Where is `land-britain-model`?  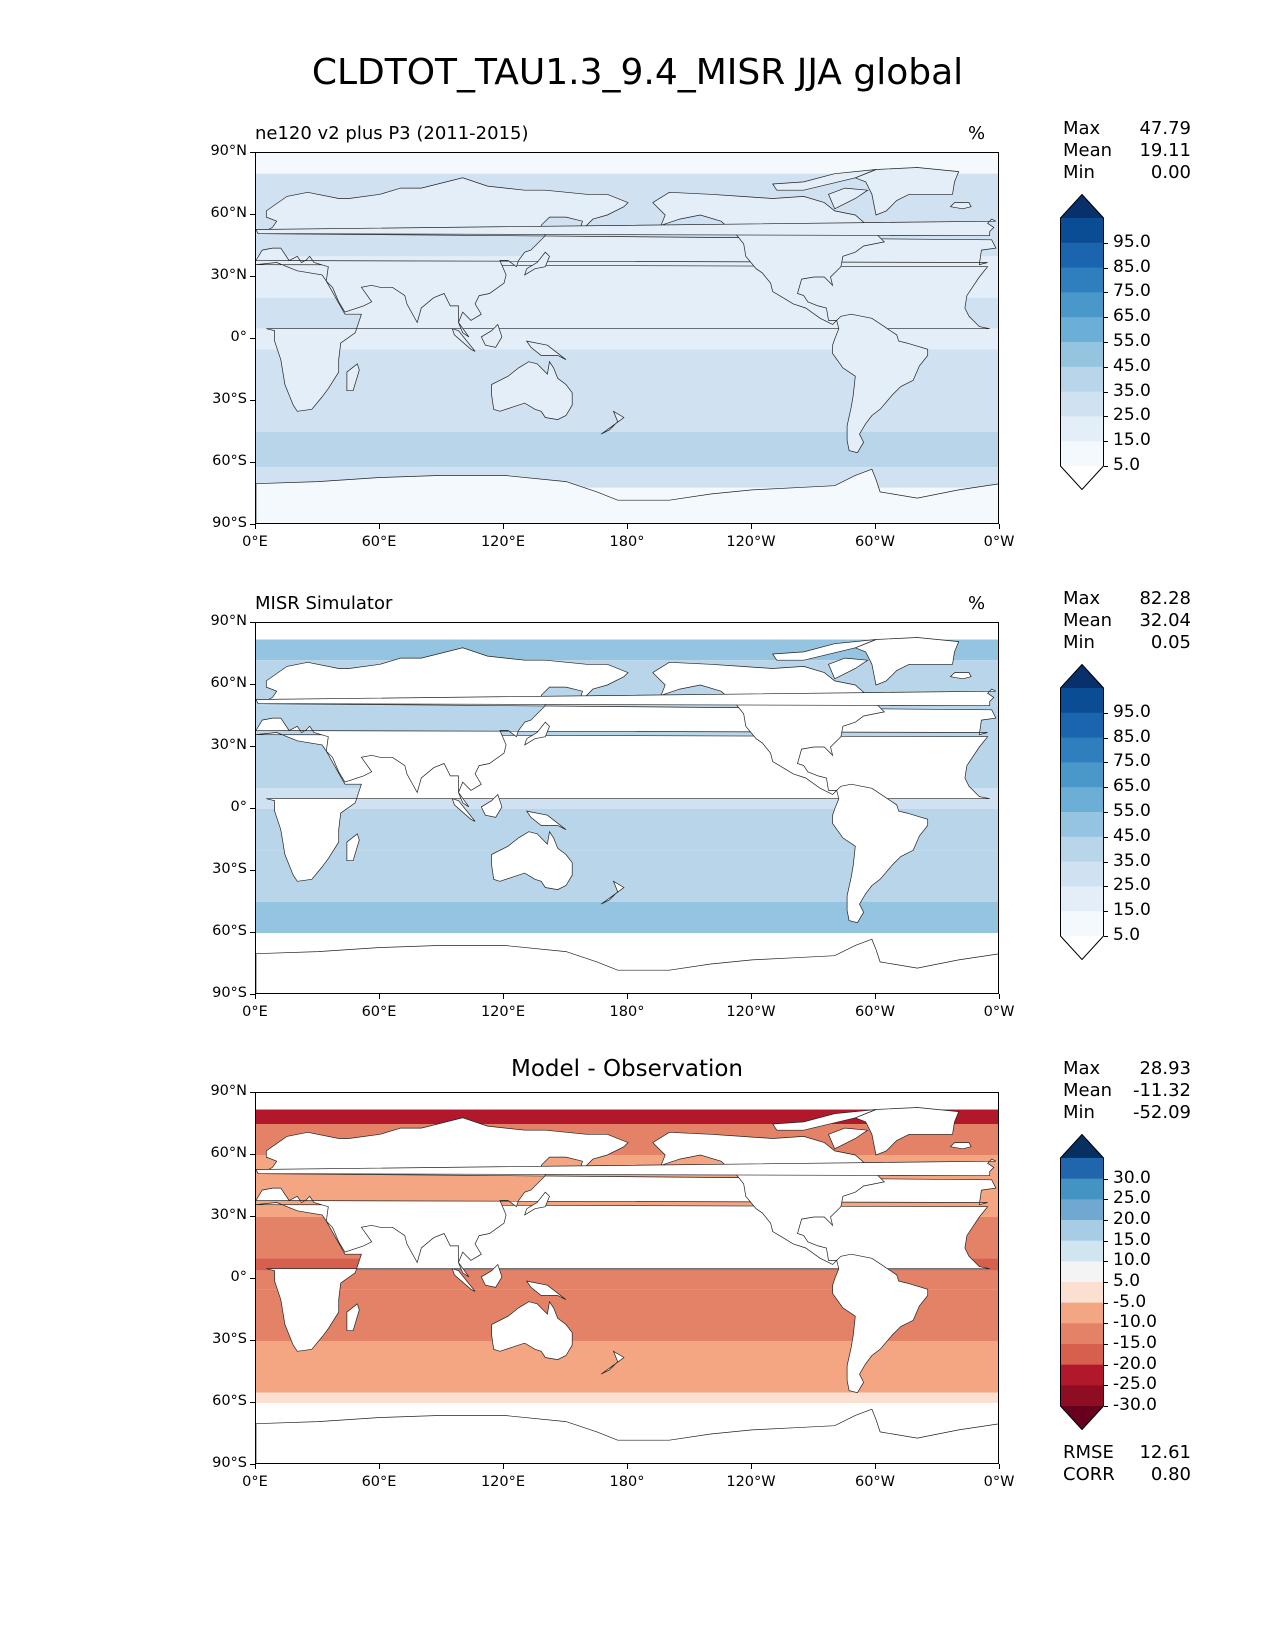 land-britain-model is located at coordinates (626, 227).